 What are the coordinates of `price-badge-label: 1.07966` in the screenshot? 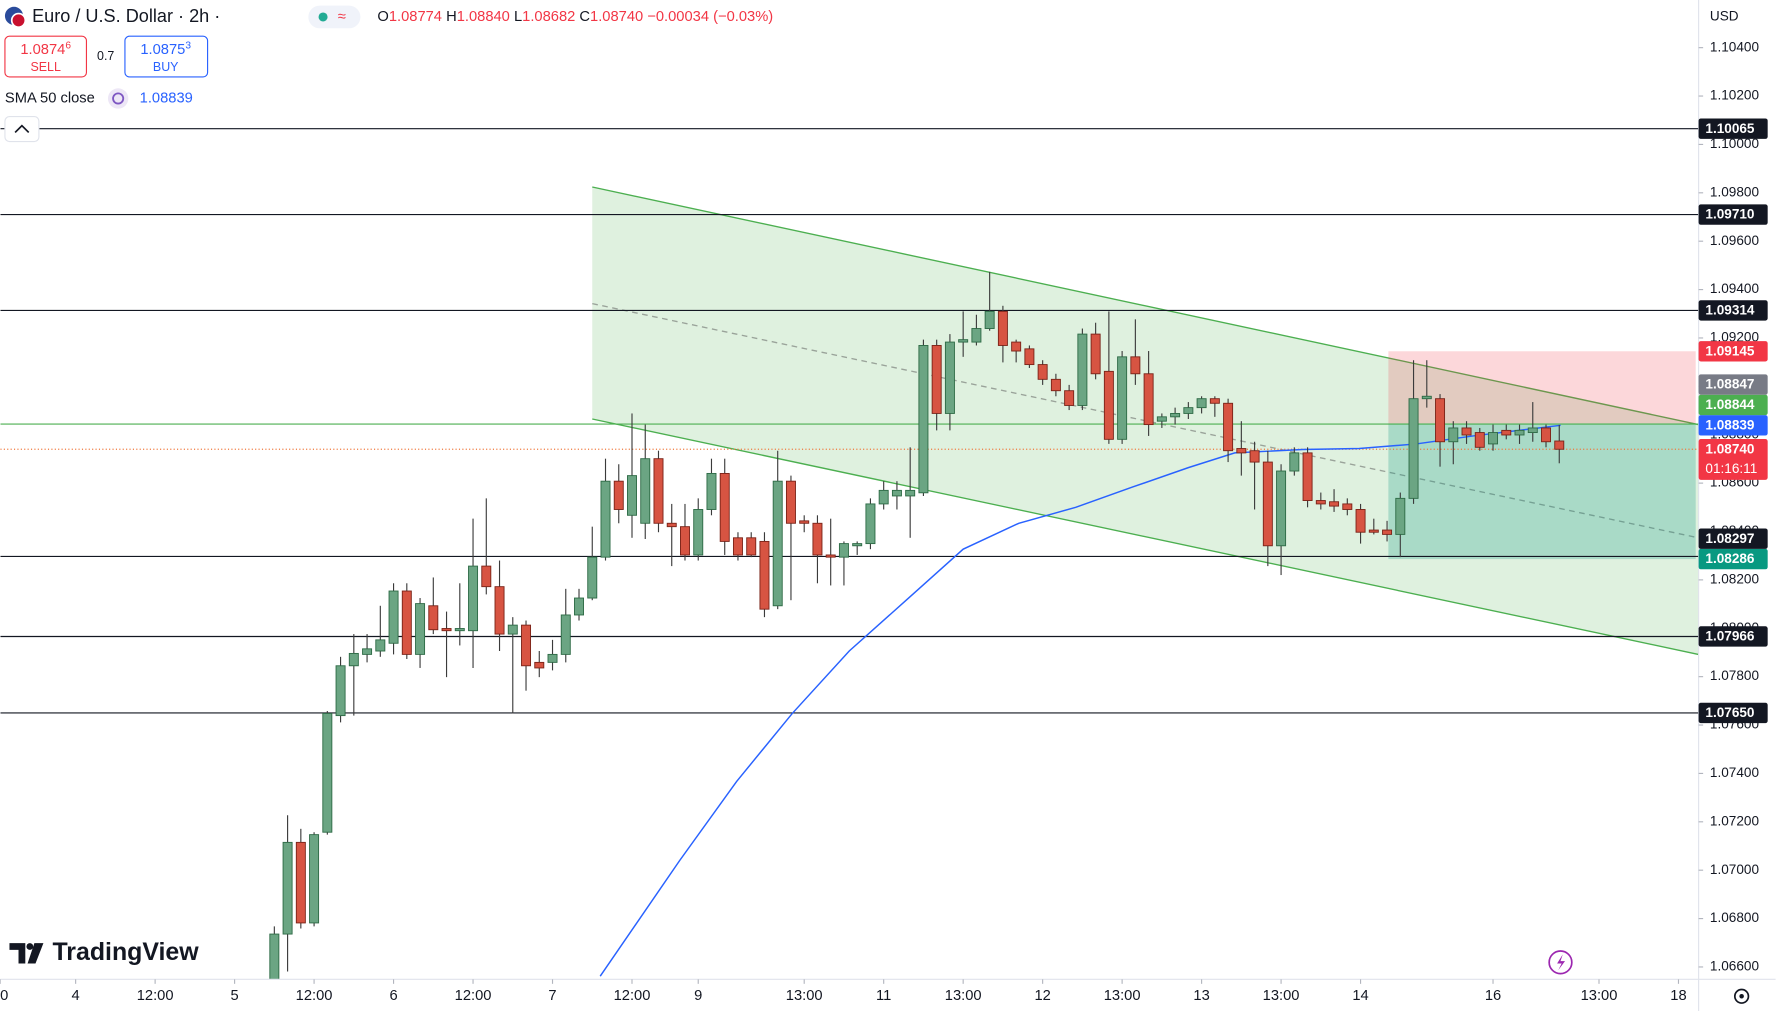 It's located at (1730, 636).